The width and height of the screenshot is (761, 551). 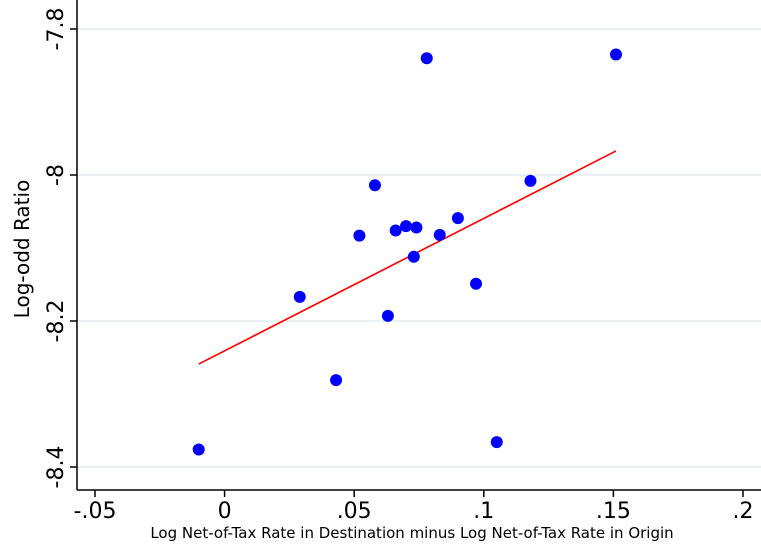 I want to click on x-tick-label: .15, so click(x=613, y=511).